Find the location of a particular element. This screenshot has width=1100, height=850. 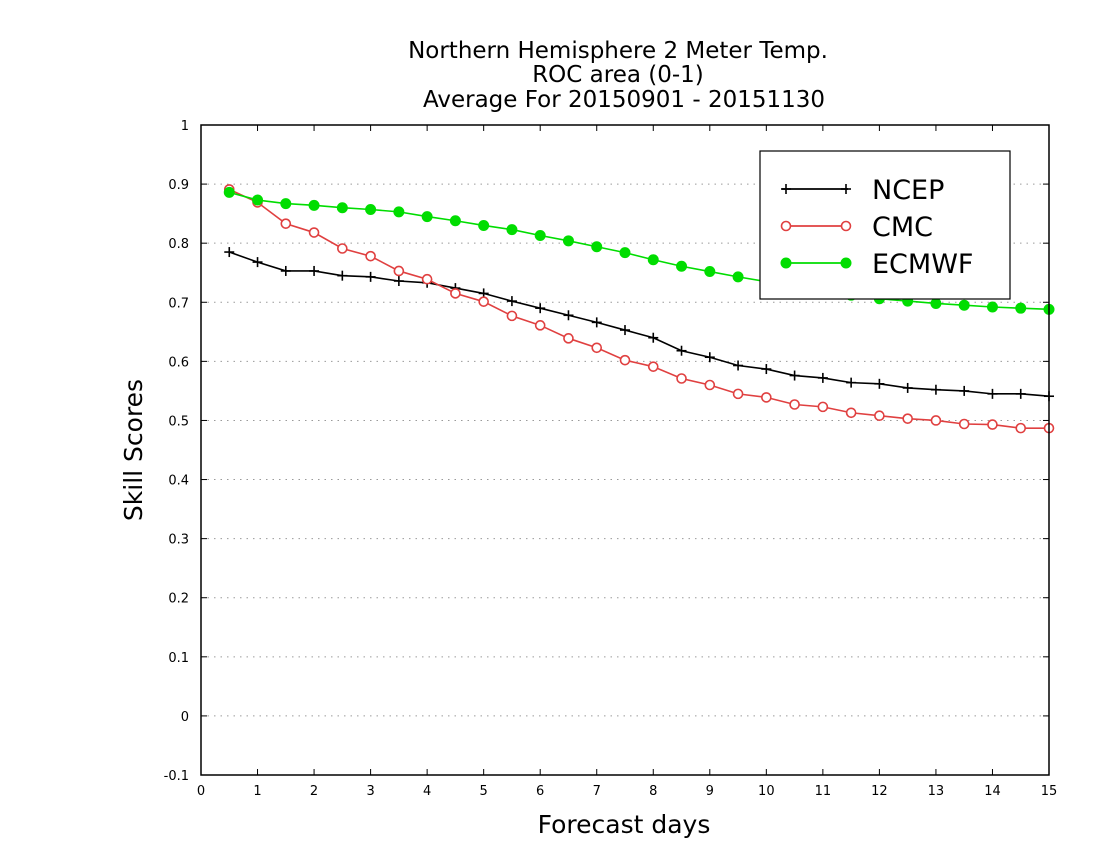

legend-item-ncep: NCEP is located at coordinates (862, 190).